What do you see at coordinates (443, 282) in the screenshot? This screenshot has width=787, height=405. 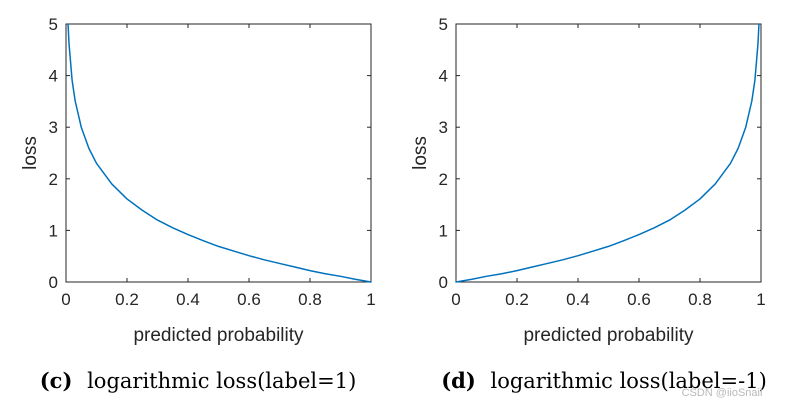 I see `right-y-tick-label: 0` at bounding box center [443, 282].